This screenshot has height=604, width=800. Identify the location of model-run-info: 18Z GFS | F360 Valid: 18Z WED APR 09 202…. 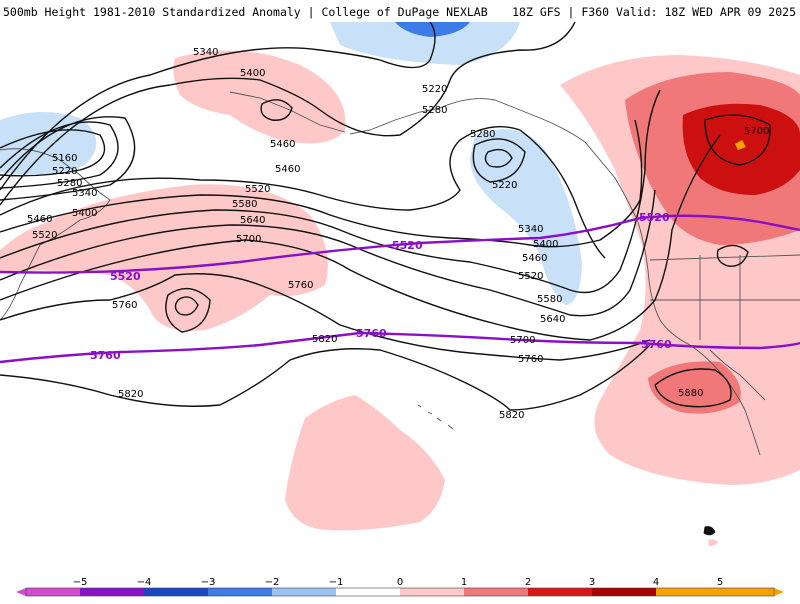
(654, 12).